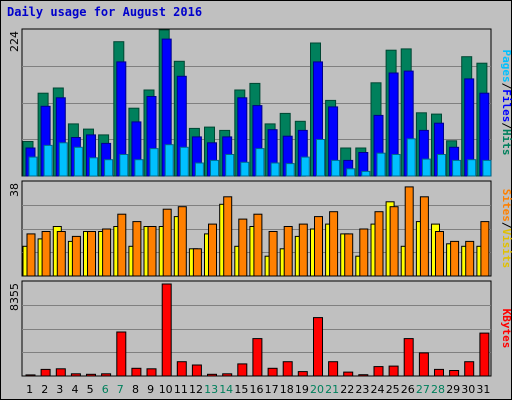  I want to click on legend-visits-panel: Sites/Visits, so click(506, 229).